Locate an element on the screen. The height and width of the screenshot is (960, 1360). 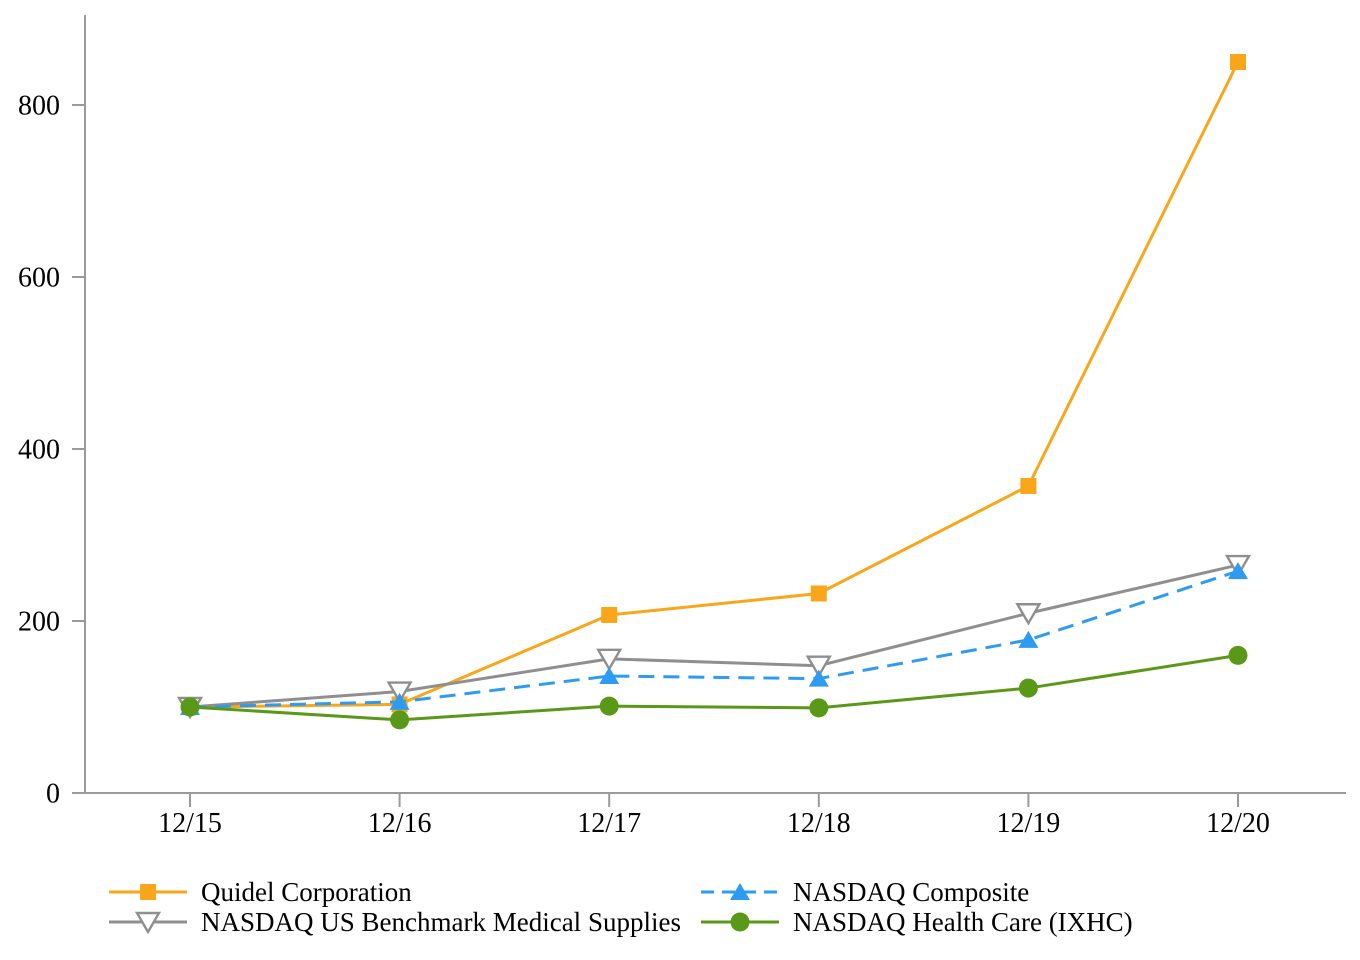
series-line-nasdaq-health-care-ixhc is located at coordinates (714, 687).